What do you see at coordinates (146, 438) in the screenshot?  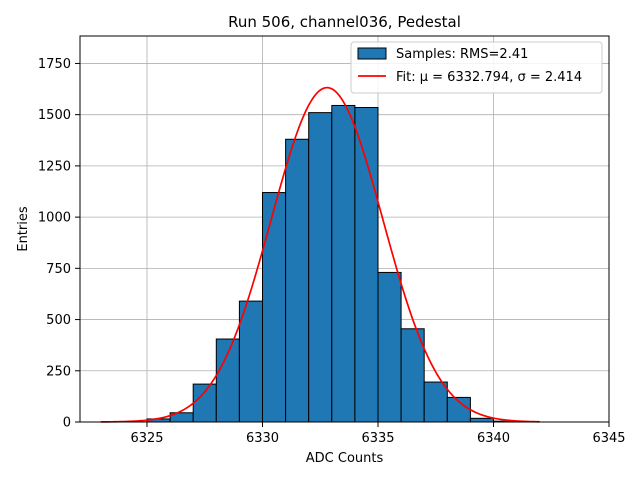 I see `x-tick-label: 6325` at bounding box center [146, 438].